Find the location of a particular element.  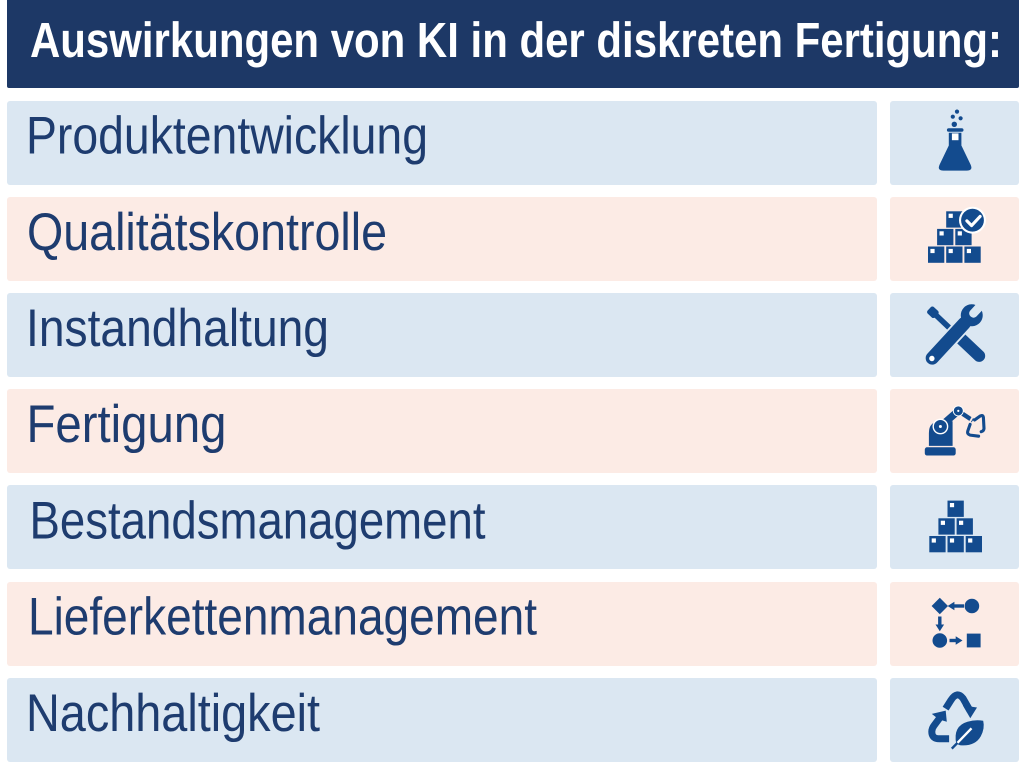

svg-text: Qualitätskontrolle is located at coordinates (207, 232).